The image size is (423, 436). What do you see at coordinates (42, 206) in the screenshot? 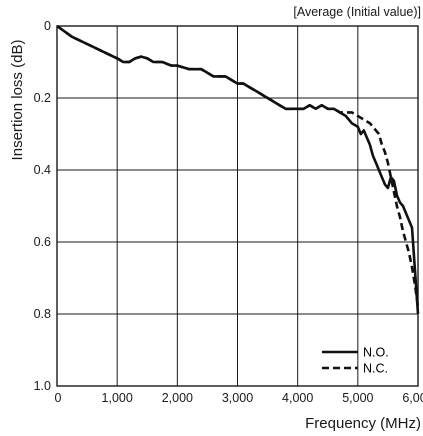
I see `y-axis-ticks: 0 0.2 0.4 0.6 0.8 1.0` at bounding box center [42, 206].